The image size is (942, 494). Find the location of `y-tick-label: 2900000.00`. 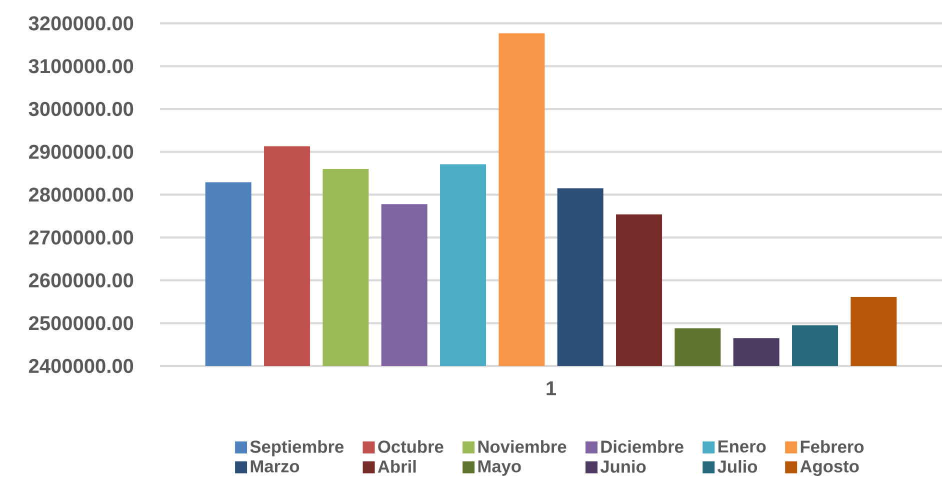

y-tick-label: 2900000.00 is located at coordinates (81, 151).